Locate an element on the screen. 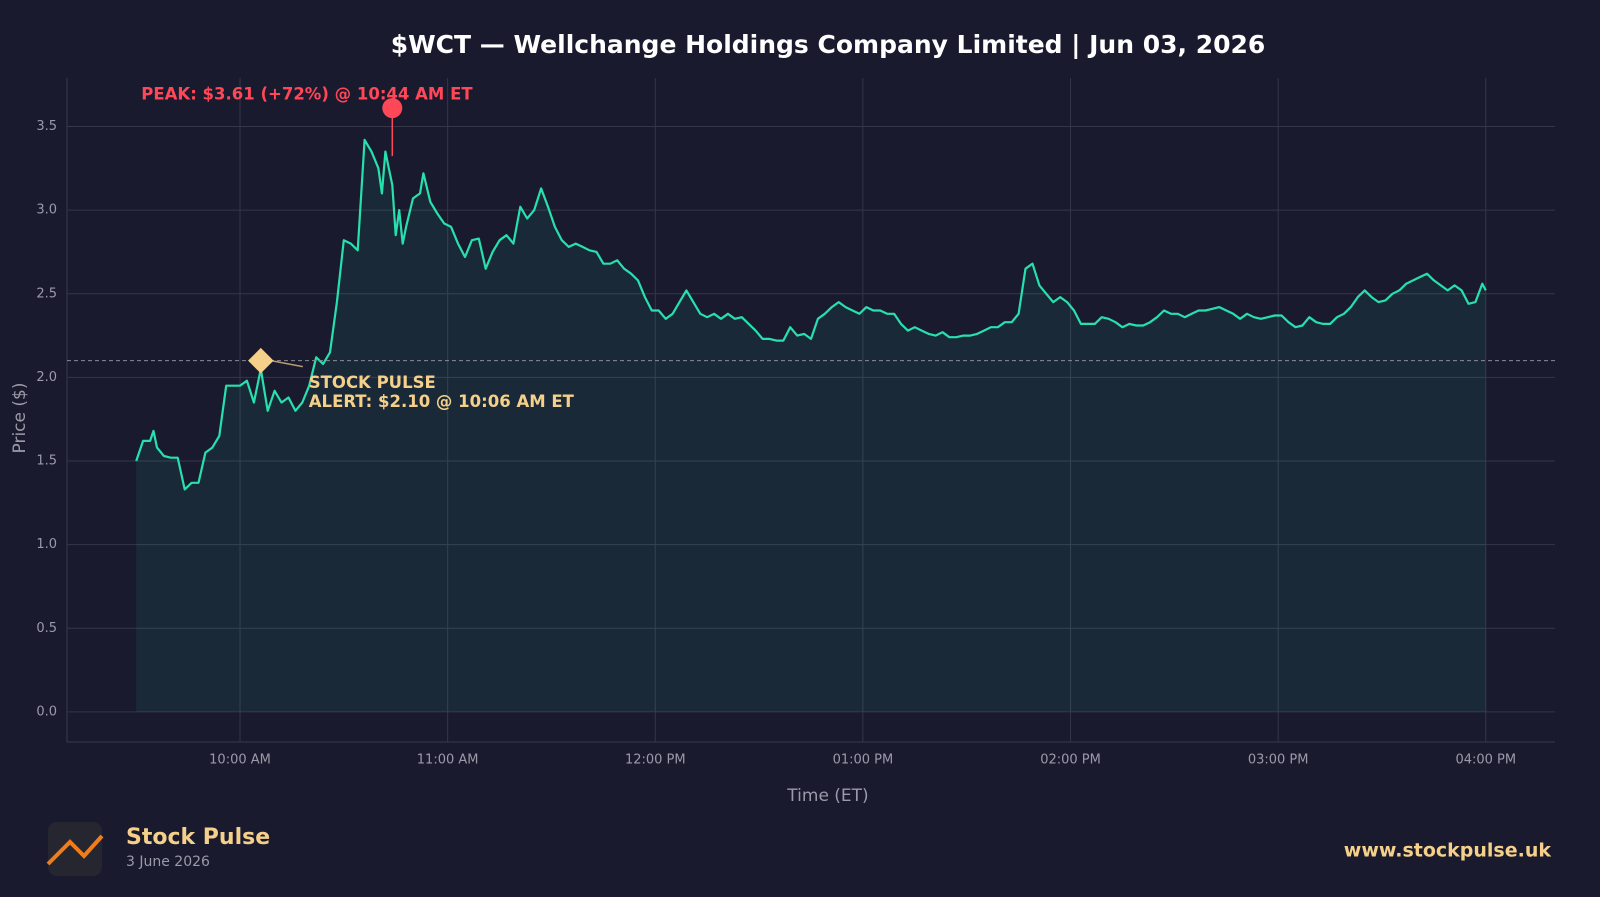 This screenshot has width=1600, height=897. x-tick-label: 04:00 PM is located at coordinates (1485, 760).